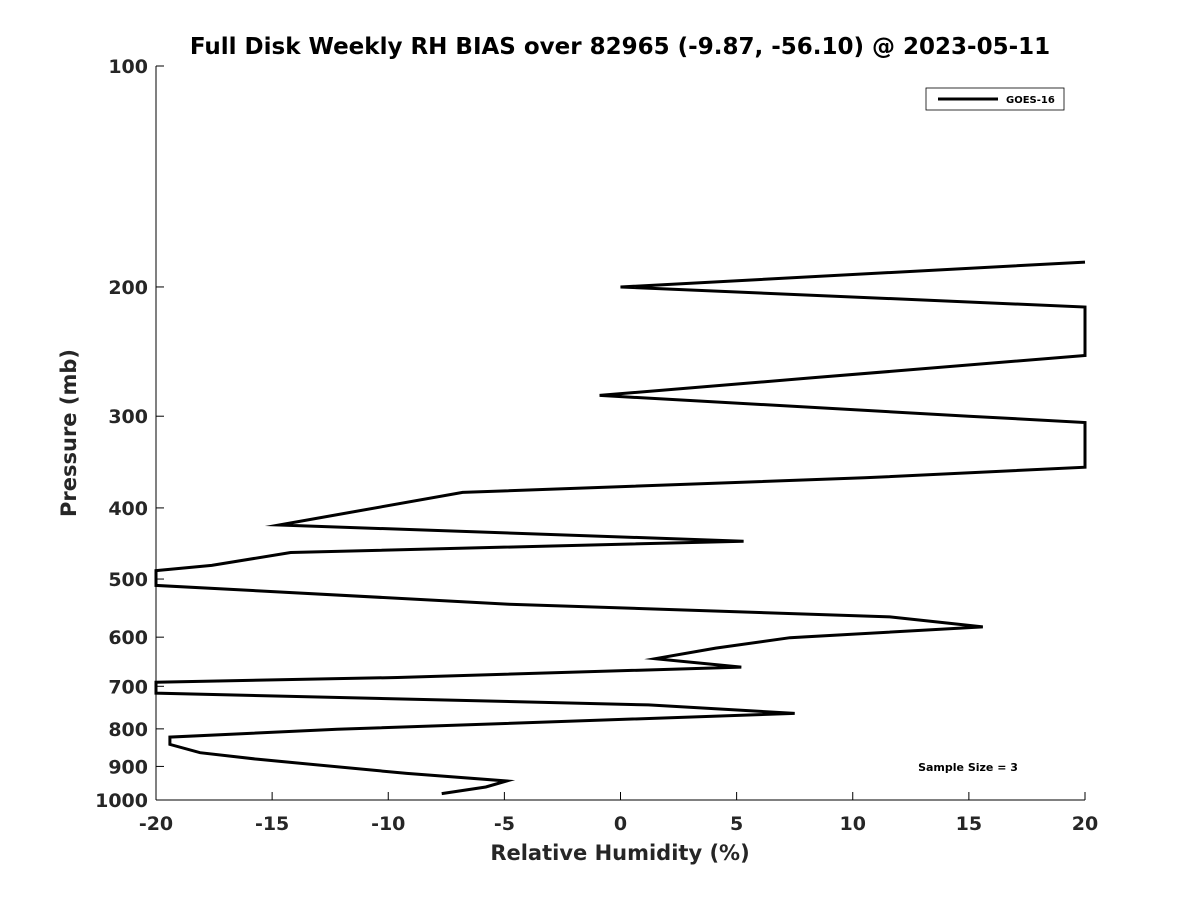  Describe the element at coordinates (128, 288) in the screenshot. I see `y-tick-label: 200` at that location.